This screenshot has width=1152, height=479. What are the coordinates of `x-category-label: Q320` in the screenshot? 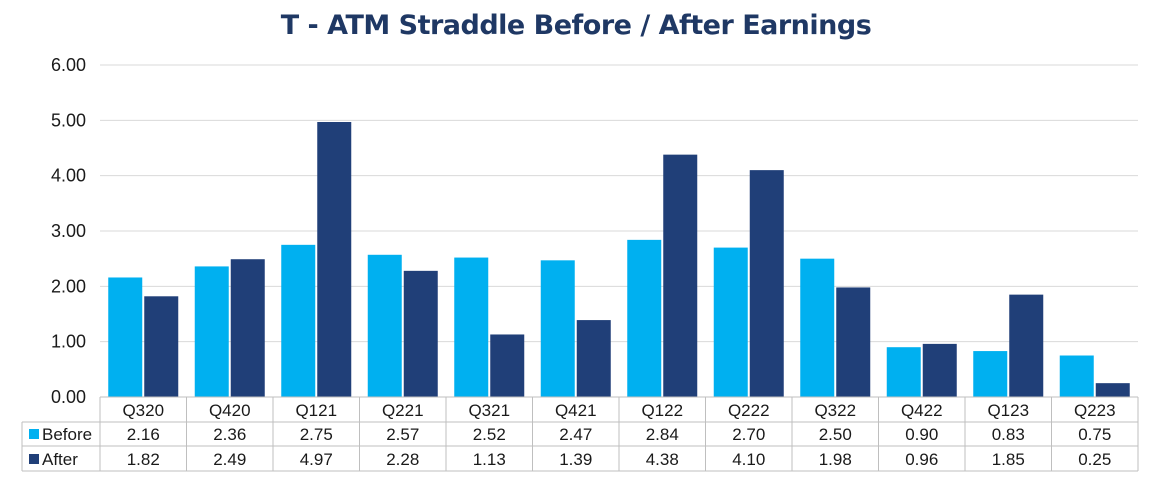 It's located at (143, 410).